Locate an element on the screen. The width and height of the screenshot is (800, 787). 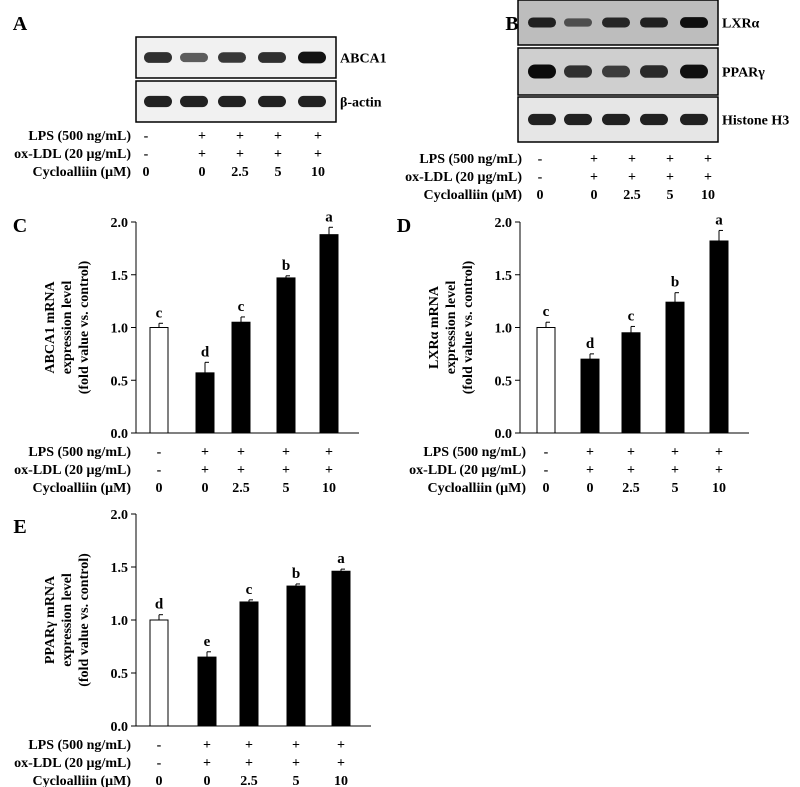
band-label: Histone H3 is located at coordinates (755, 121).